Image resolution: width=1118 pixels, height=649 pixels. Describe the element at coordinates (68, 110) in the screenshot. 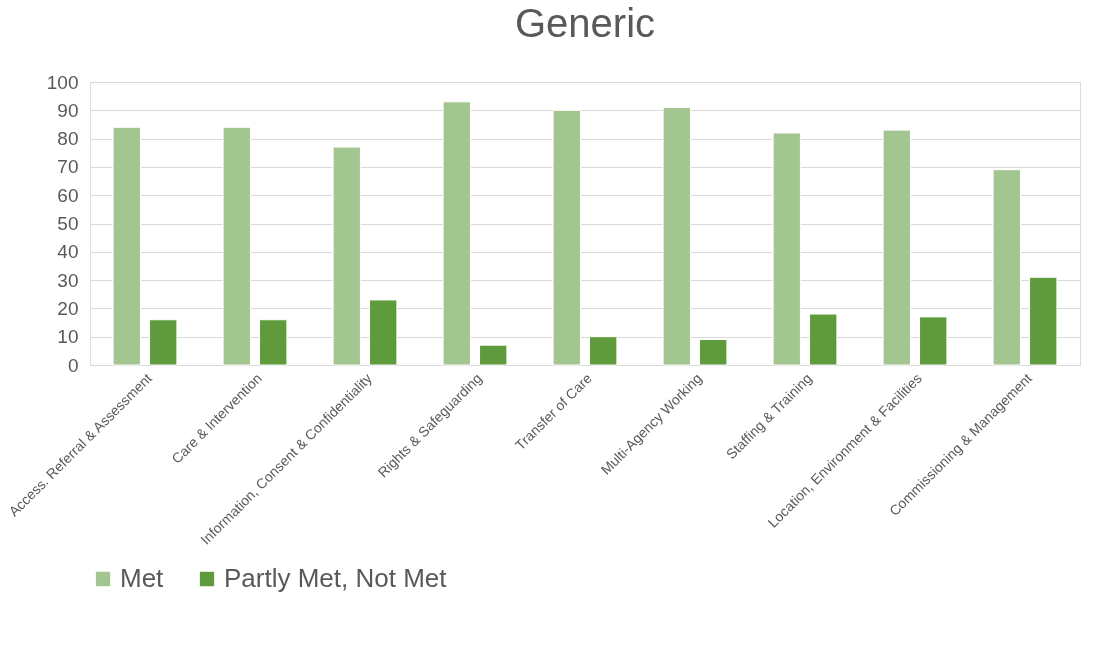

I see `y-tick-label: 90` at that location.